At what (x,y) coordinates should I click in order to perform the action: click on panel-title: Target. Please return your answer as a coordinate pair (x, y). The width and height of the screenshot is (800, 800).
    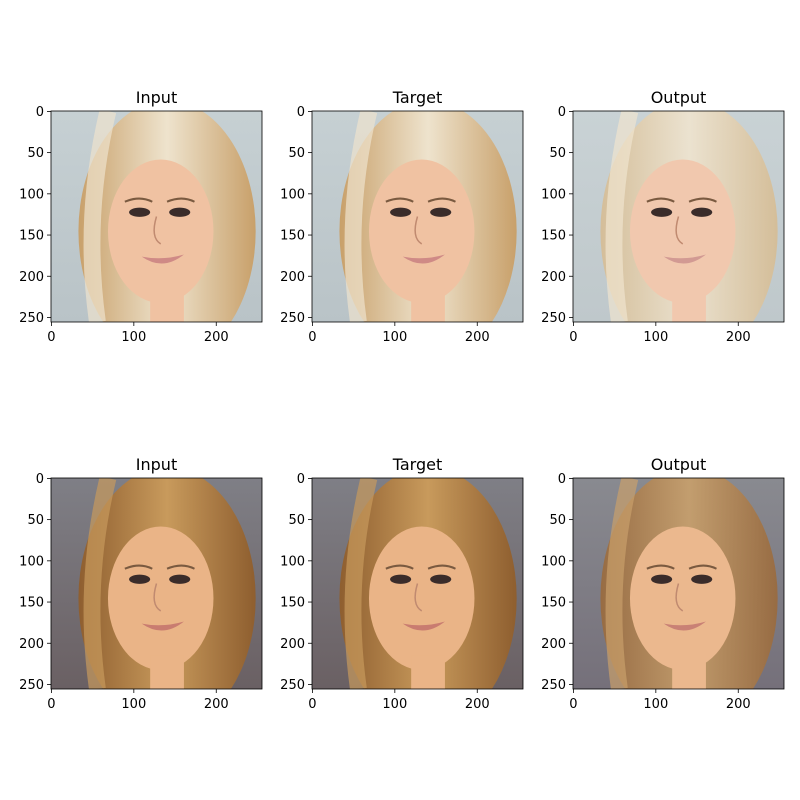
    Looking at the image, I should click on (417, 97).